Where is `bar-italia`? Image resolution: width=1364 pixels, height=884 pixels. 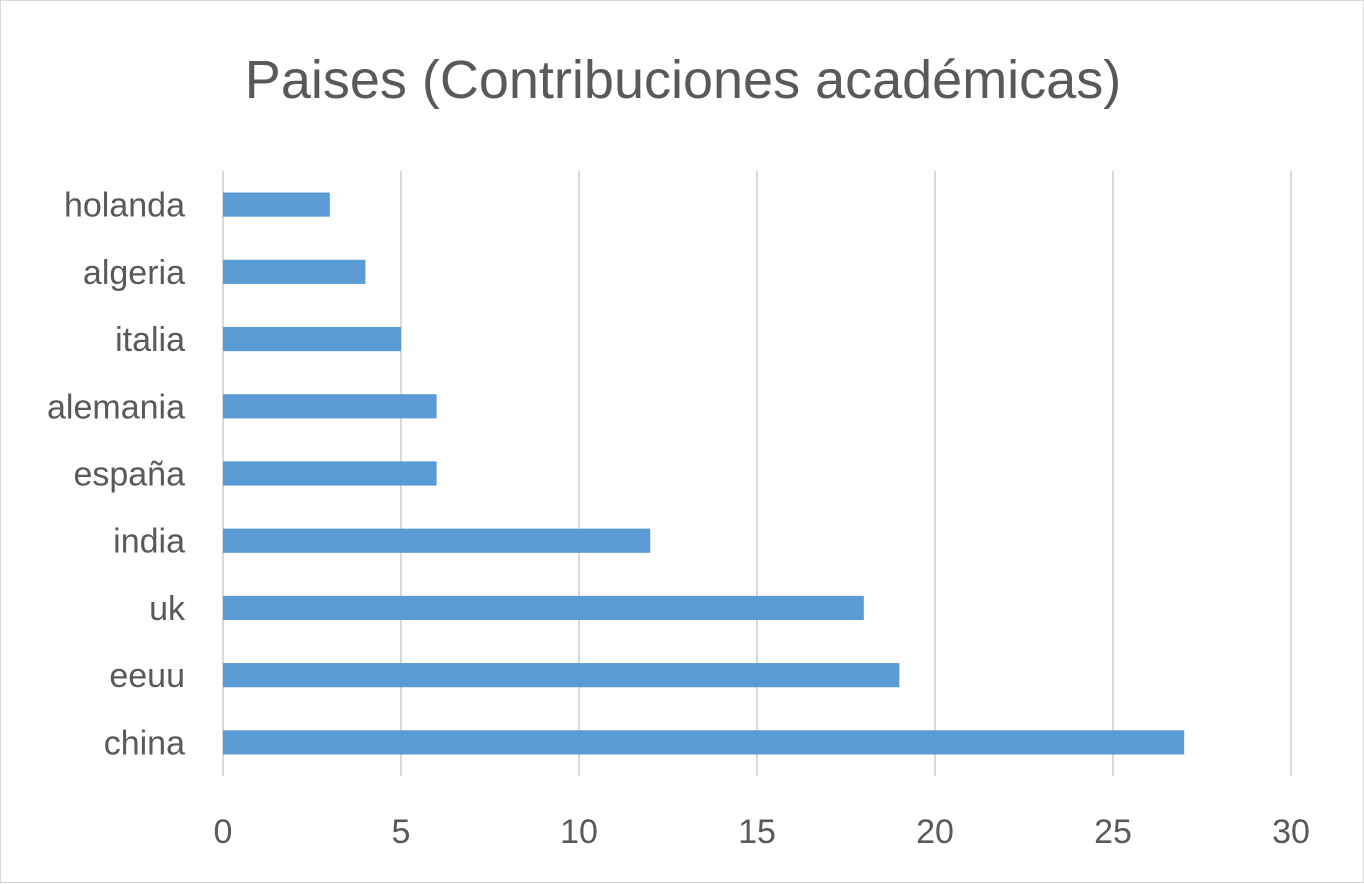 bar-italia is located at coordinates (312, 339).